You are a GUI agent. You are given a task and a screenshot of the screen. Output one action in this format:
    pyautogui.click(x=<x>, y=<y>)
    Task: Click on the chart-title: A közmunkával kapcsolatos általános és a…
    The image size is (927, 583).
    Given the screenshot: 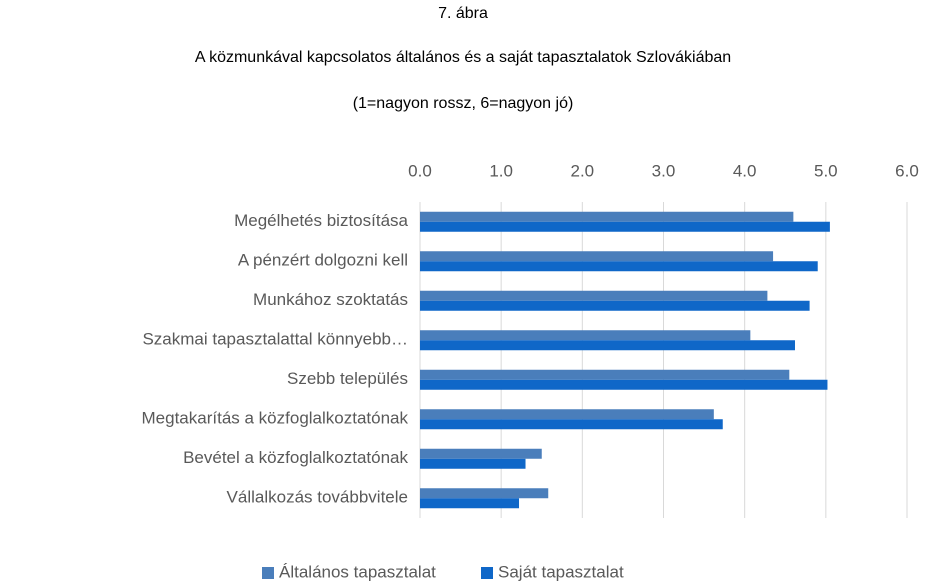 What is the action you would take?
    pyautogui.click(x=463, y=57)
    